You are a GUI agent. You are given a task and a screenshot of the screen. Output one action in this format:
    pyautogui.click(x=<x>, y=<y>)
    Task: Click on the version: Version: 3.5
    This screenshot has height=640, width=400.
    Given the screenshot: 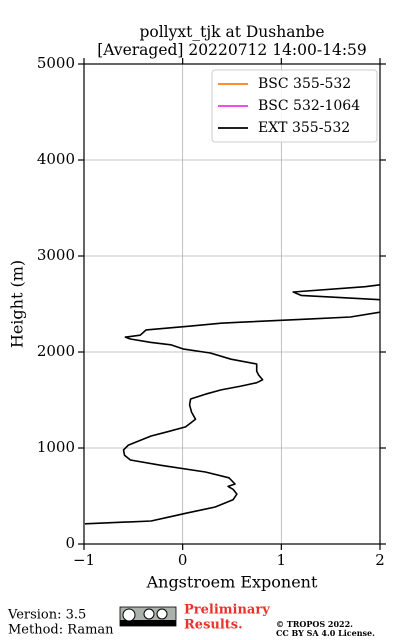 What is the action you would take?
    pyautogui.click(x=46, y=615)
    